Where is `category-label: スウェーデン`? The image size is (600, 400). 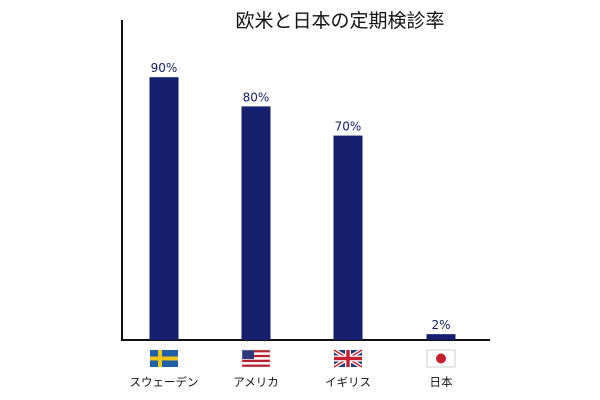
category-label: スウェーデン is located at coordinates (164, 382).